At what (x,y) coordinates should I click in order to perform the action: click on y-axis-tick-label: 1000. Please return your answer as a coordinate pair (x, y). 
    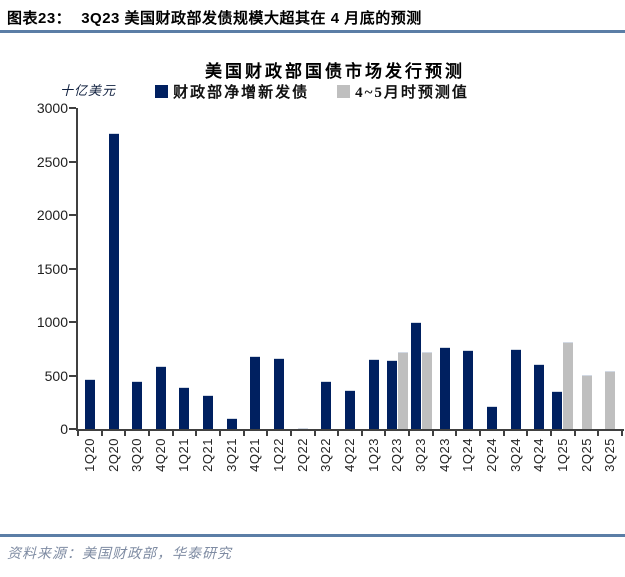
    Looking at the image, I should click on (52, 322).